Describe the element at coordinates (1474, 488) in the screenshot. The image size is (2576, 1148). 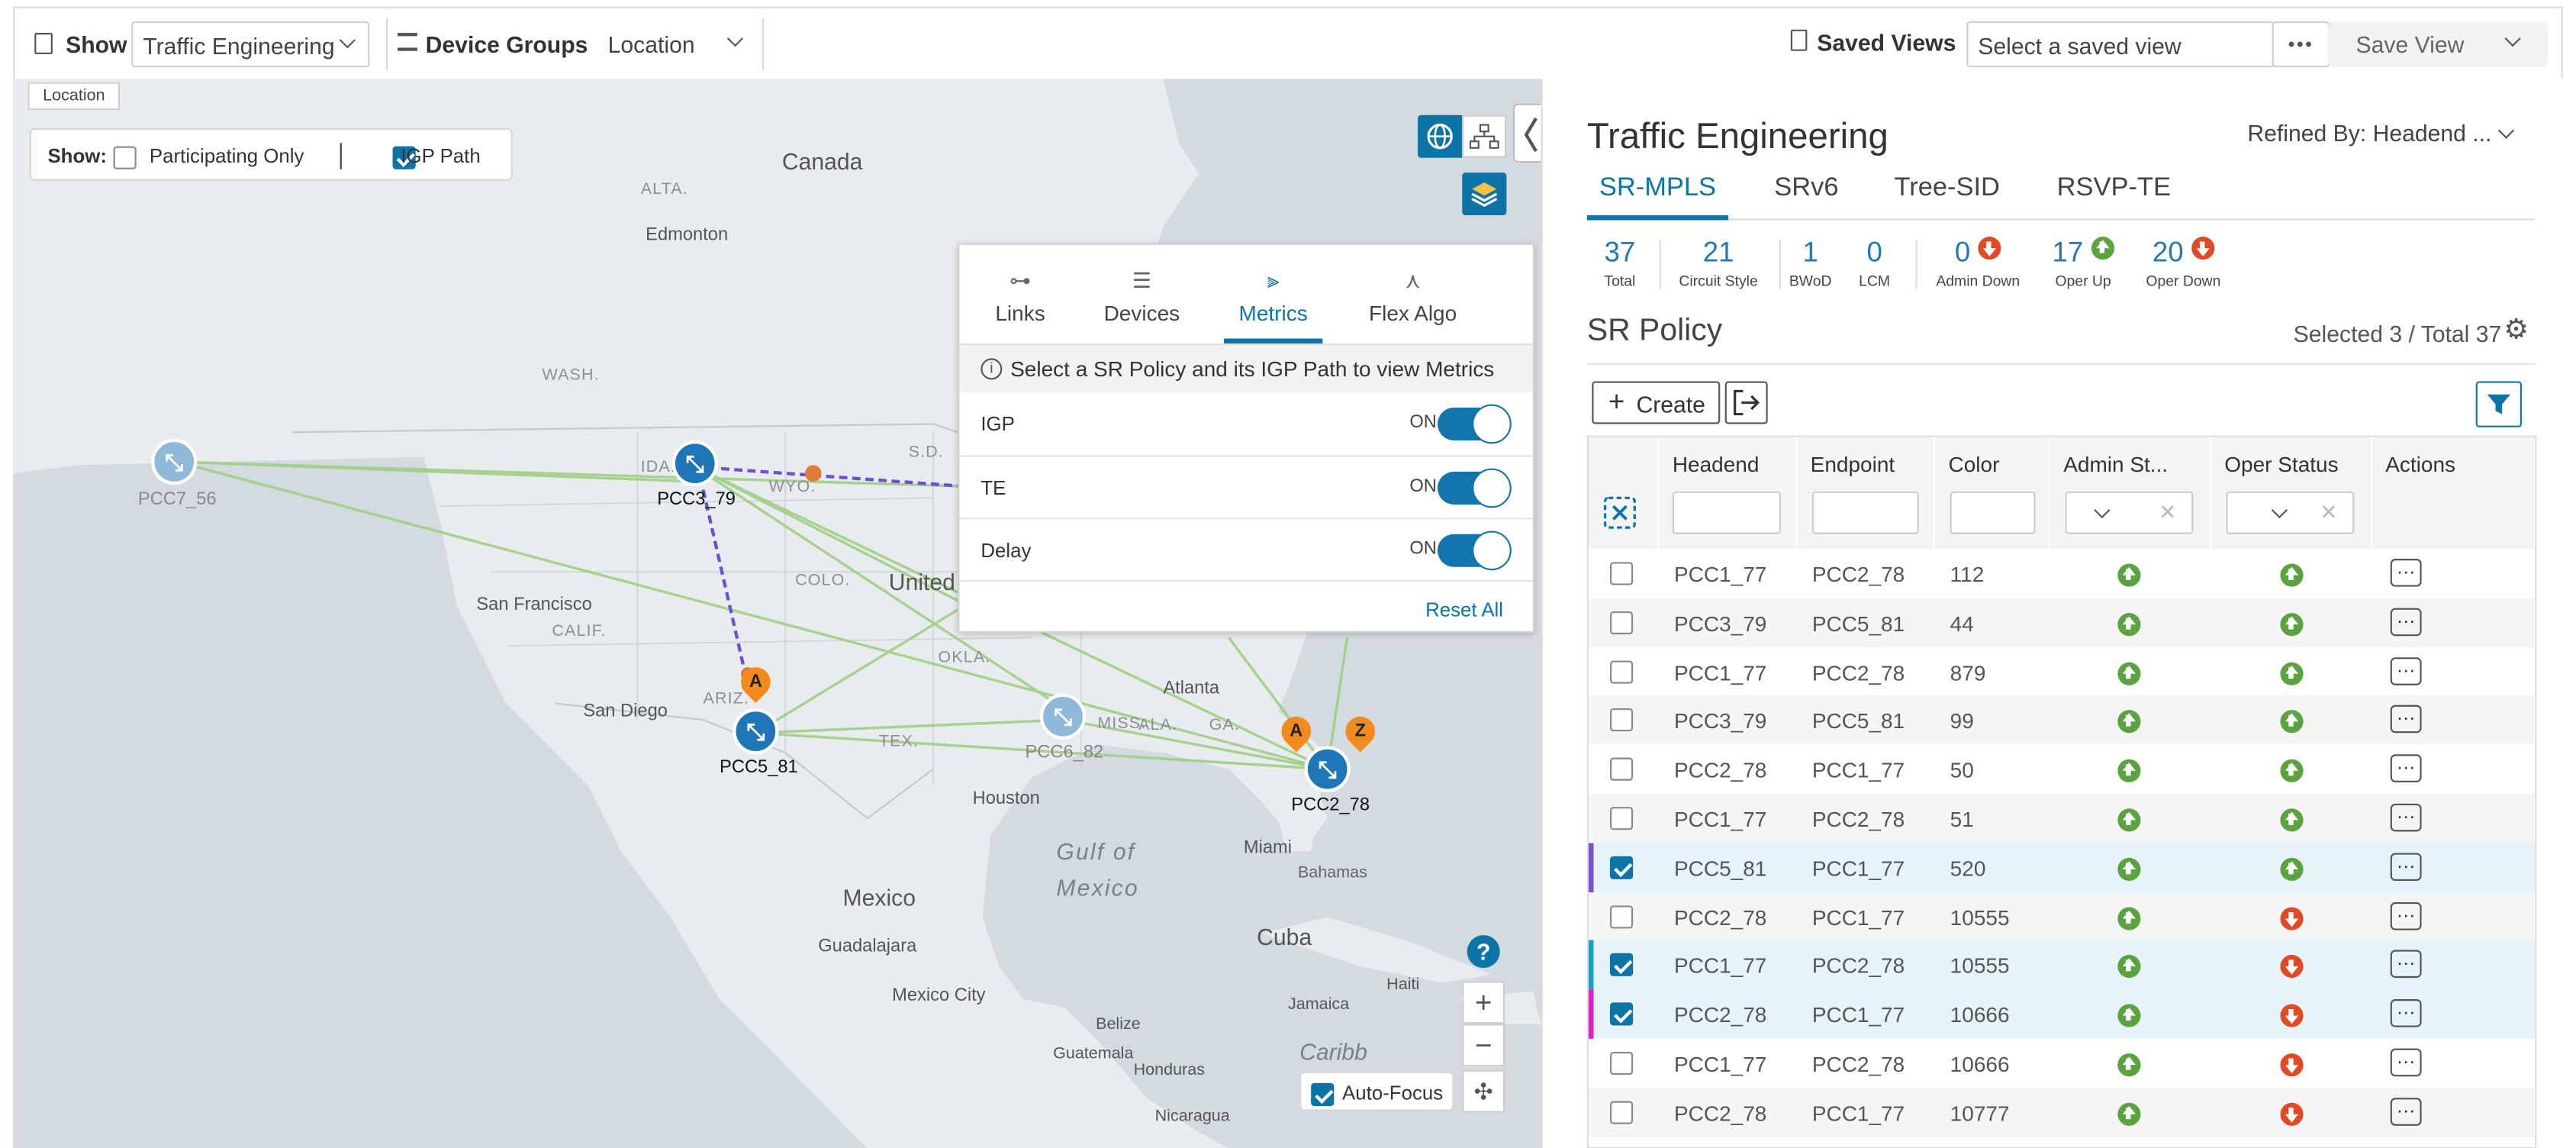
I see `te-toggle` at that location.